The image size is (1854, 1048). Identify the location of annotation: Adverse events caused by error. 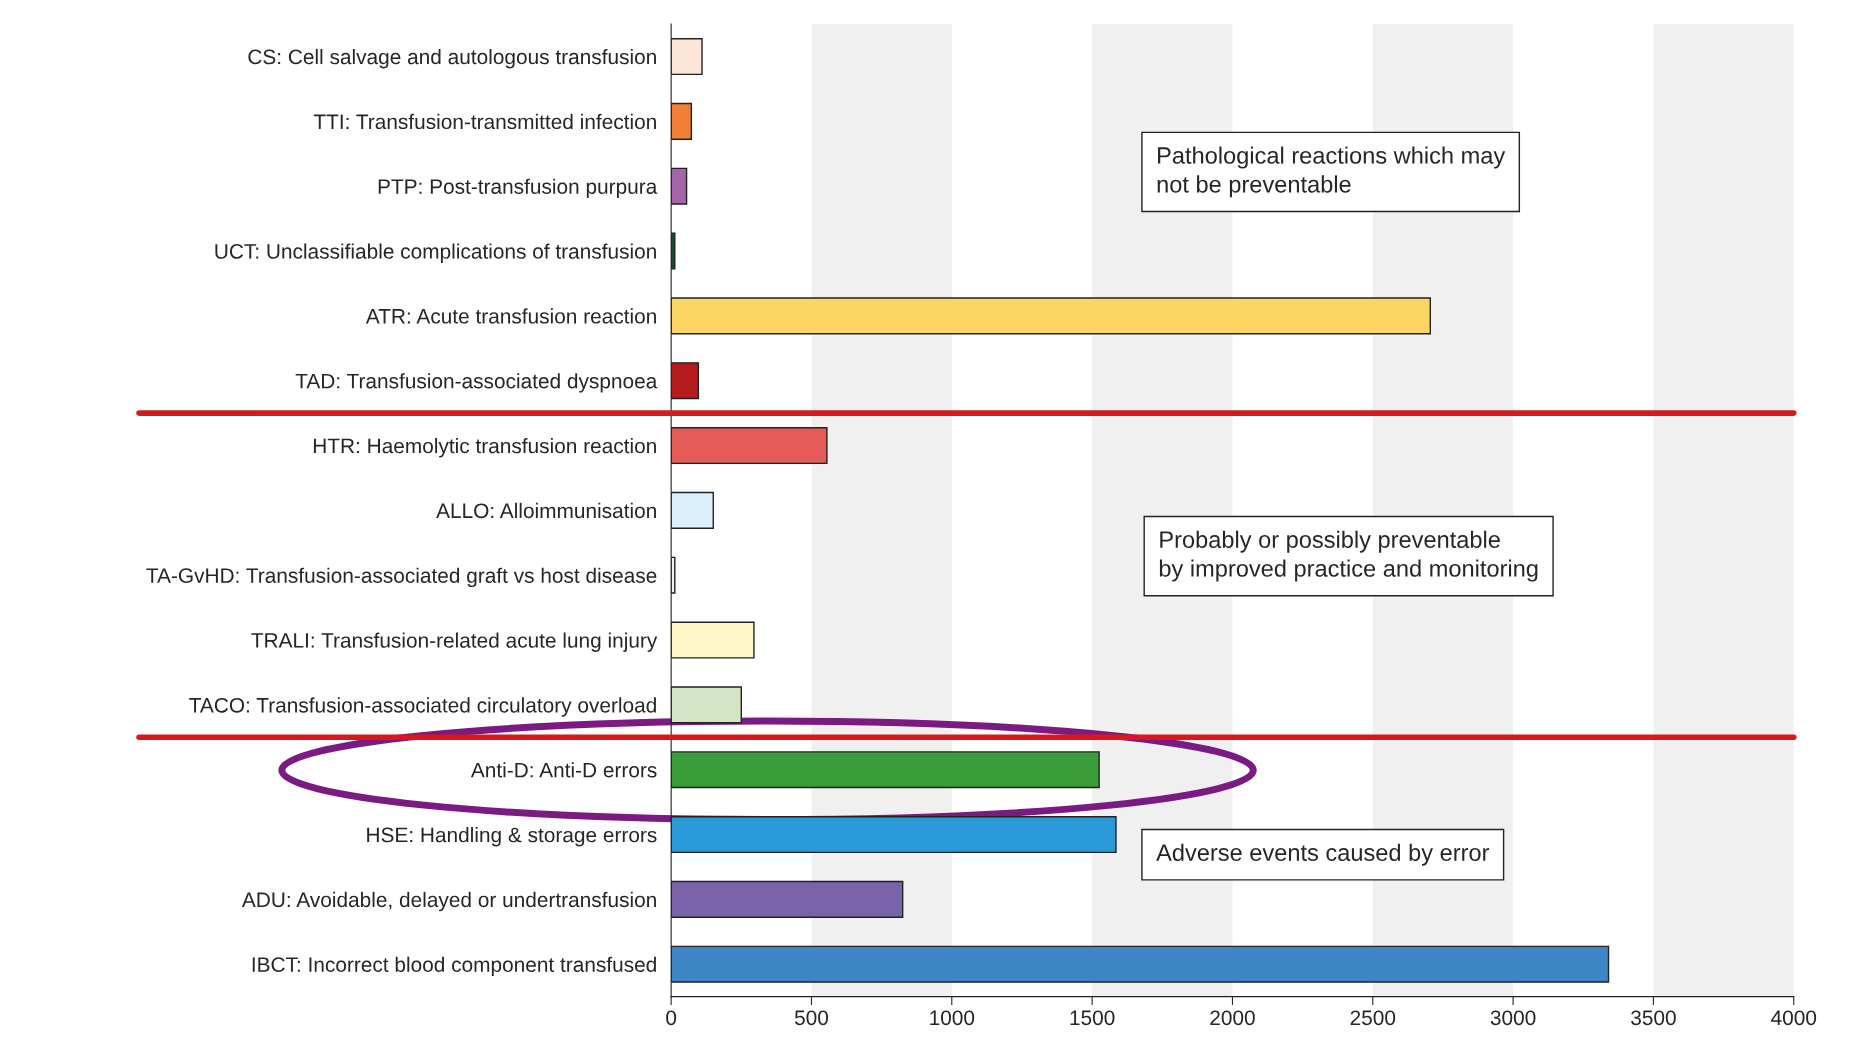
(1323, 854).